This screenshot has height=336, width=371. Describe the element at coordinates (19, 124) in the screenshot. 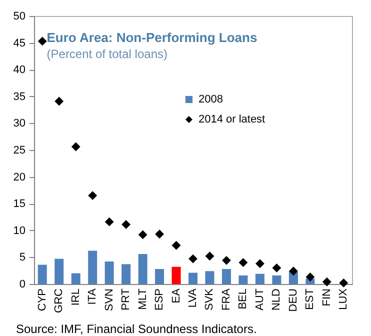

I see `y-tick-label: 30` at that location.